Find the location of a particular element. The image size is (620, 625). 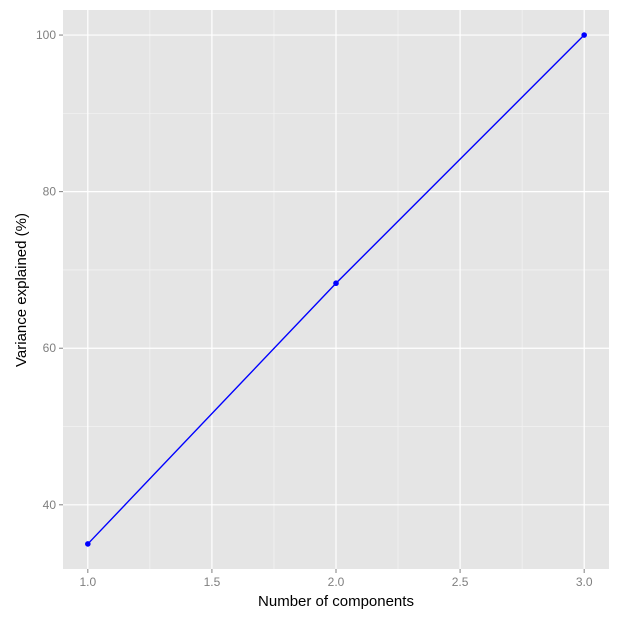

y-tick-label: 60 is located at coordinates (50, 348).